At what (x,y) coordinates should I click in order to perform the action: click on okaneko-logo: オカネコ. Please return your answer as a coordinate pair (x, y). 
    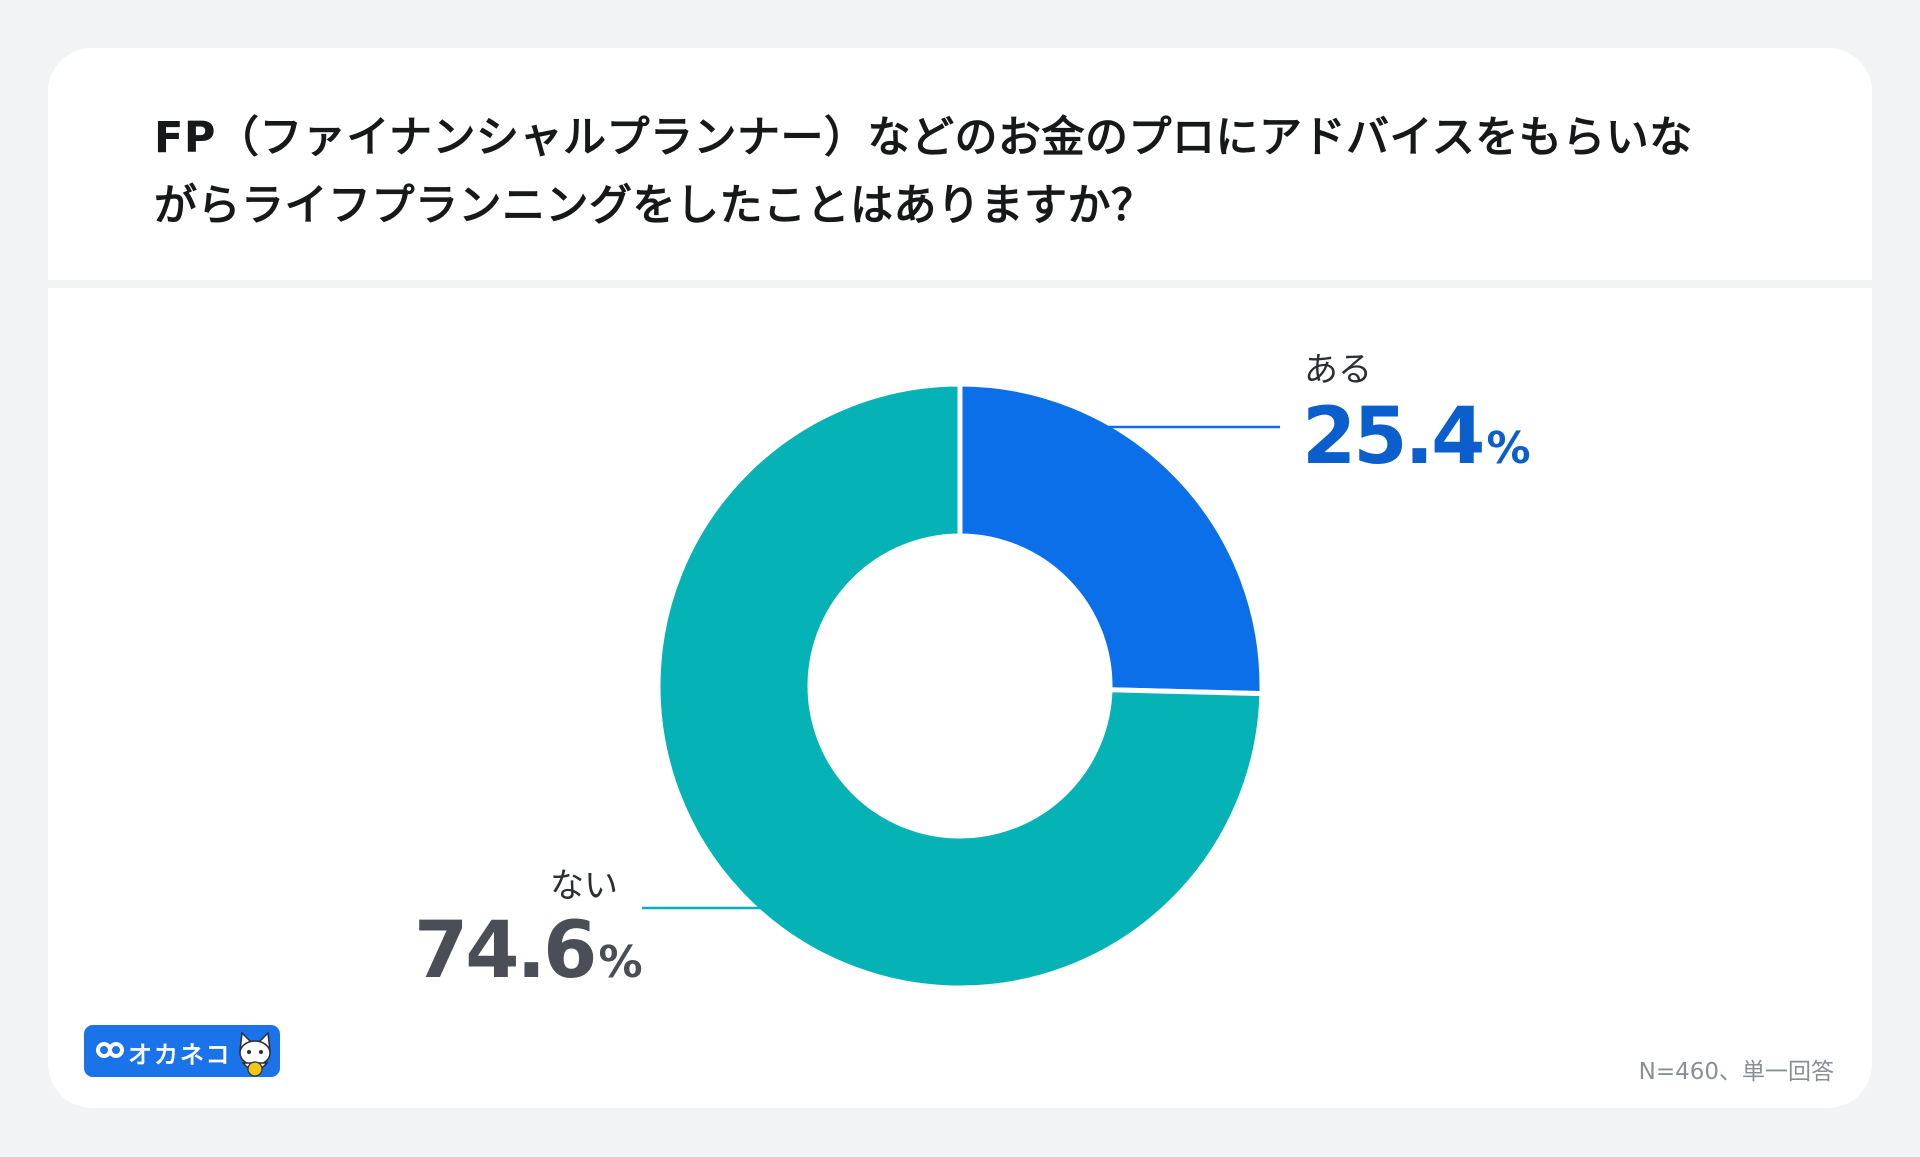
    Looking at the image, I should click on (182, 1051).